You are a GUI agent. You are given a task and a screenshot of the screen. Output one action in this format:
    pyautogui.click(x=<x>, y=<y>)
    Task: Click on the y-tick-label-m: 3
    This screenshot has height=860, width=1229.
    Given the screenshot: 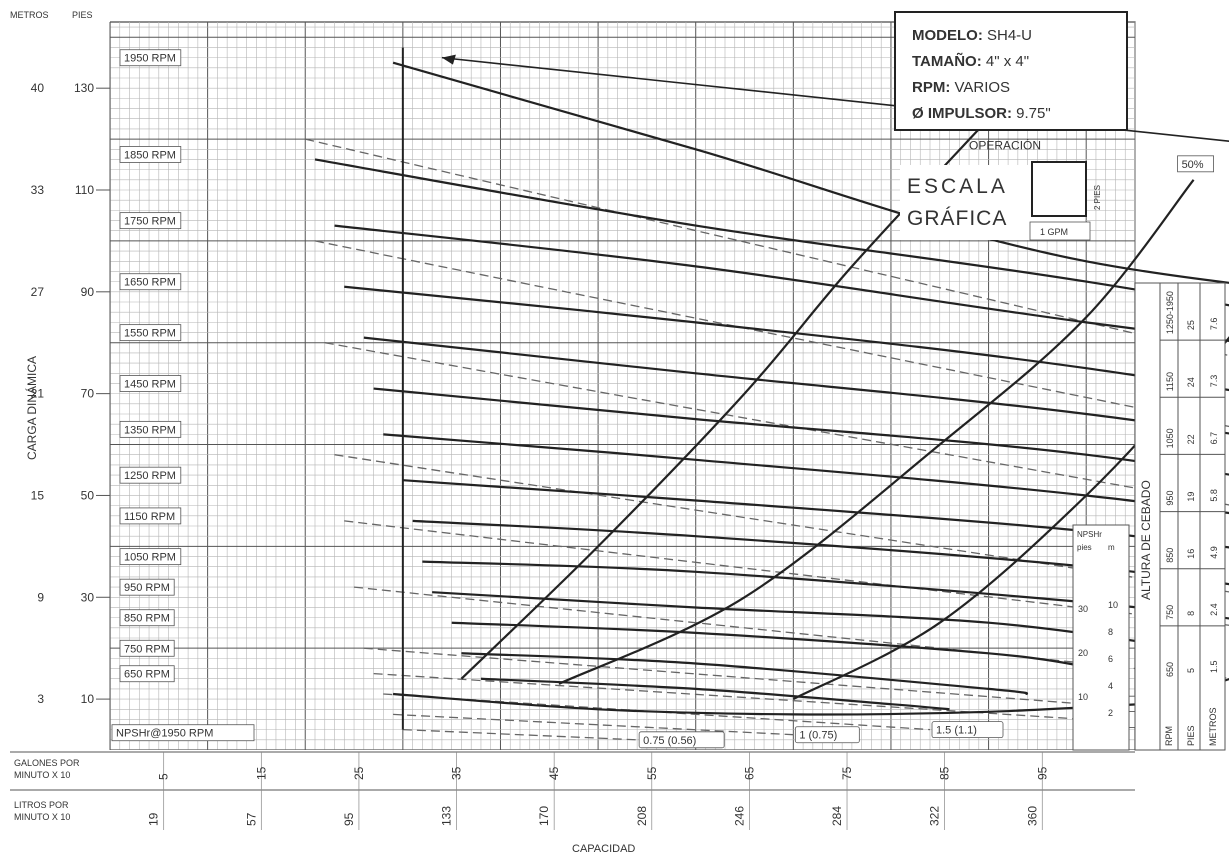 What is the action you would take?
    pyautogui.click(x=40, y=699)
    